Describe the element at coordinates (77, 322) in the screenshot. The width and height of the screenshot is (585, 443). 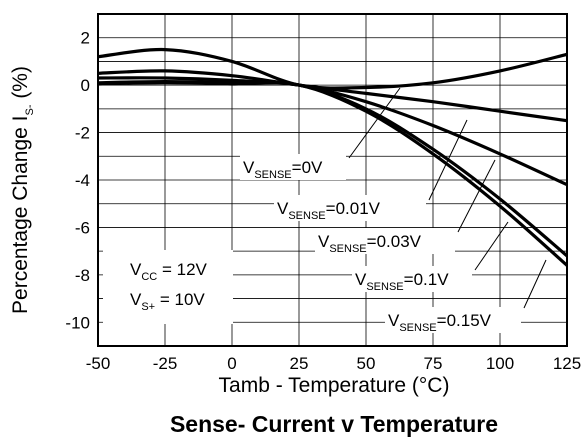
I see `y-tick-label: -10` at that location.